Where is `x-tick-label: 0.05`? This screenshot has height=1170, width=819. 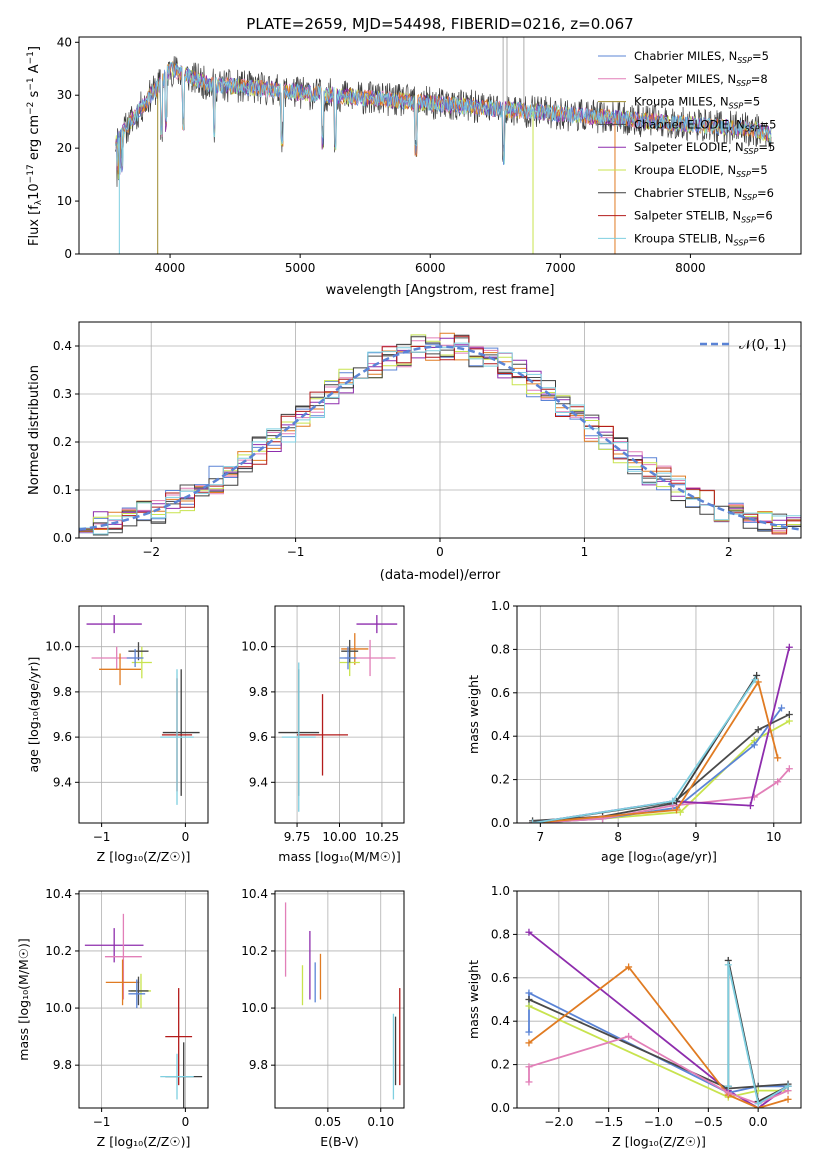
x-tick-label: 0.05 is located at coordinates (328, 1122).